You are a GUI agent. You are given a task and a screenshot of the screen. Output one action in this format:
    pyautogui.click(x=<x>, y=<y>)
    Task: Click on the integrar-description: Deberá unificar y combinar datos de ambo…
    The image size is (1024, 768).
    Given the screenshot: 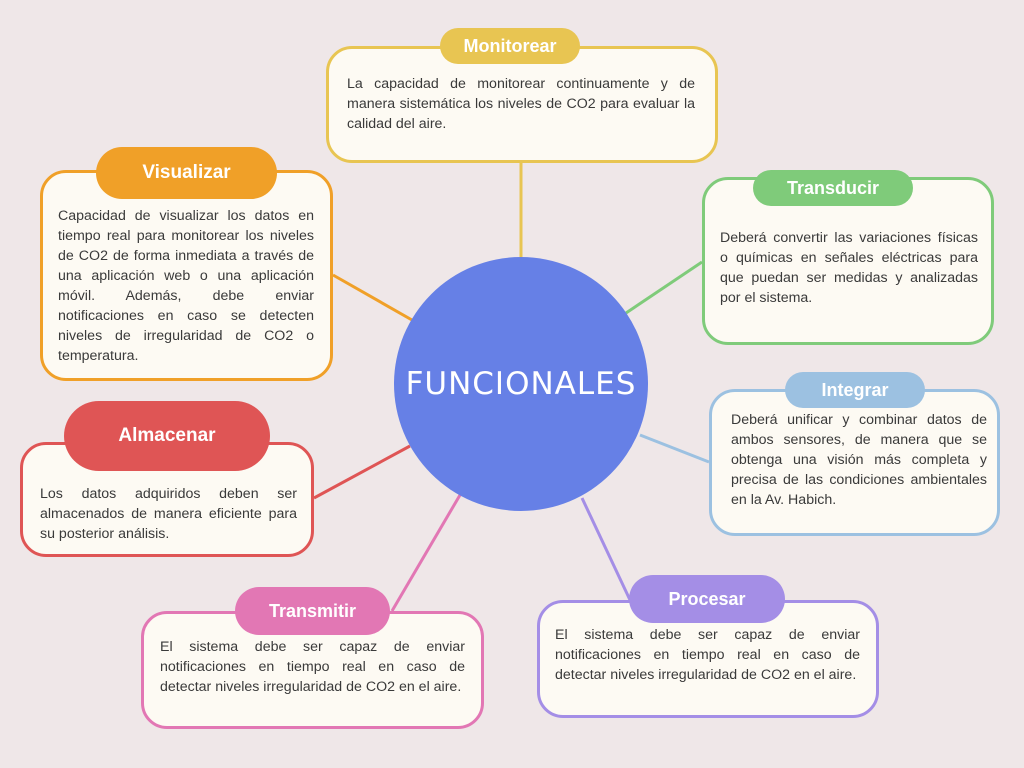 What is the action you would take?
    pyautogui.click(x=859, y=460)
    